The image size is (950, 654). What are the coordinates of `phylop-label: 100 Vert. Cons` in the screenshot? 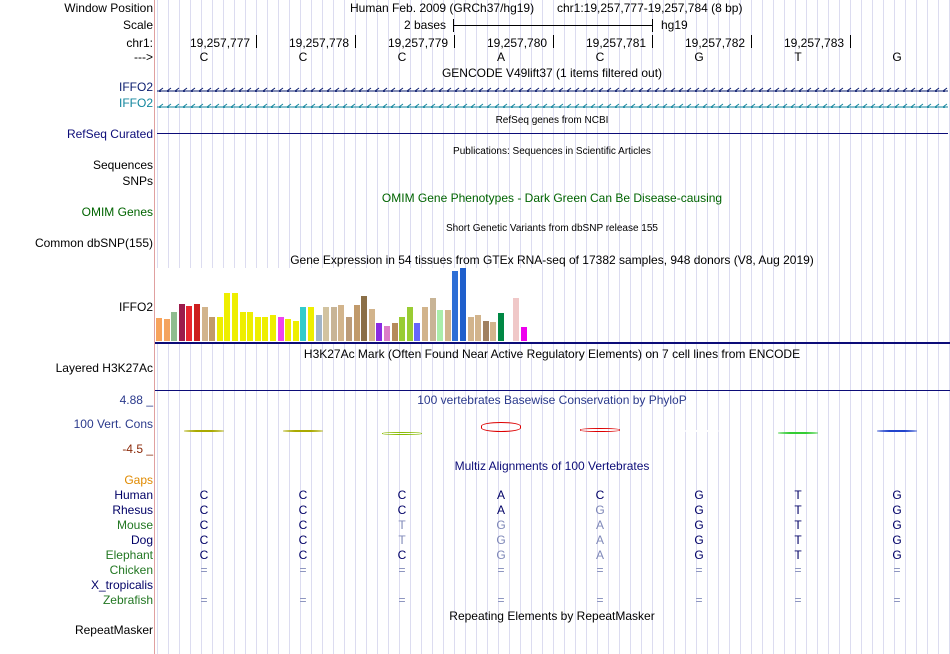 It's located at (113, 424).